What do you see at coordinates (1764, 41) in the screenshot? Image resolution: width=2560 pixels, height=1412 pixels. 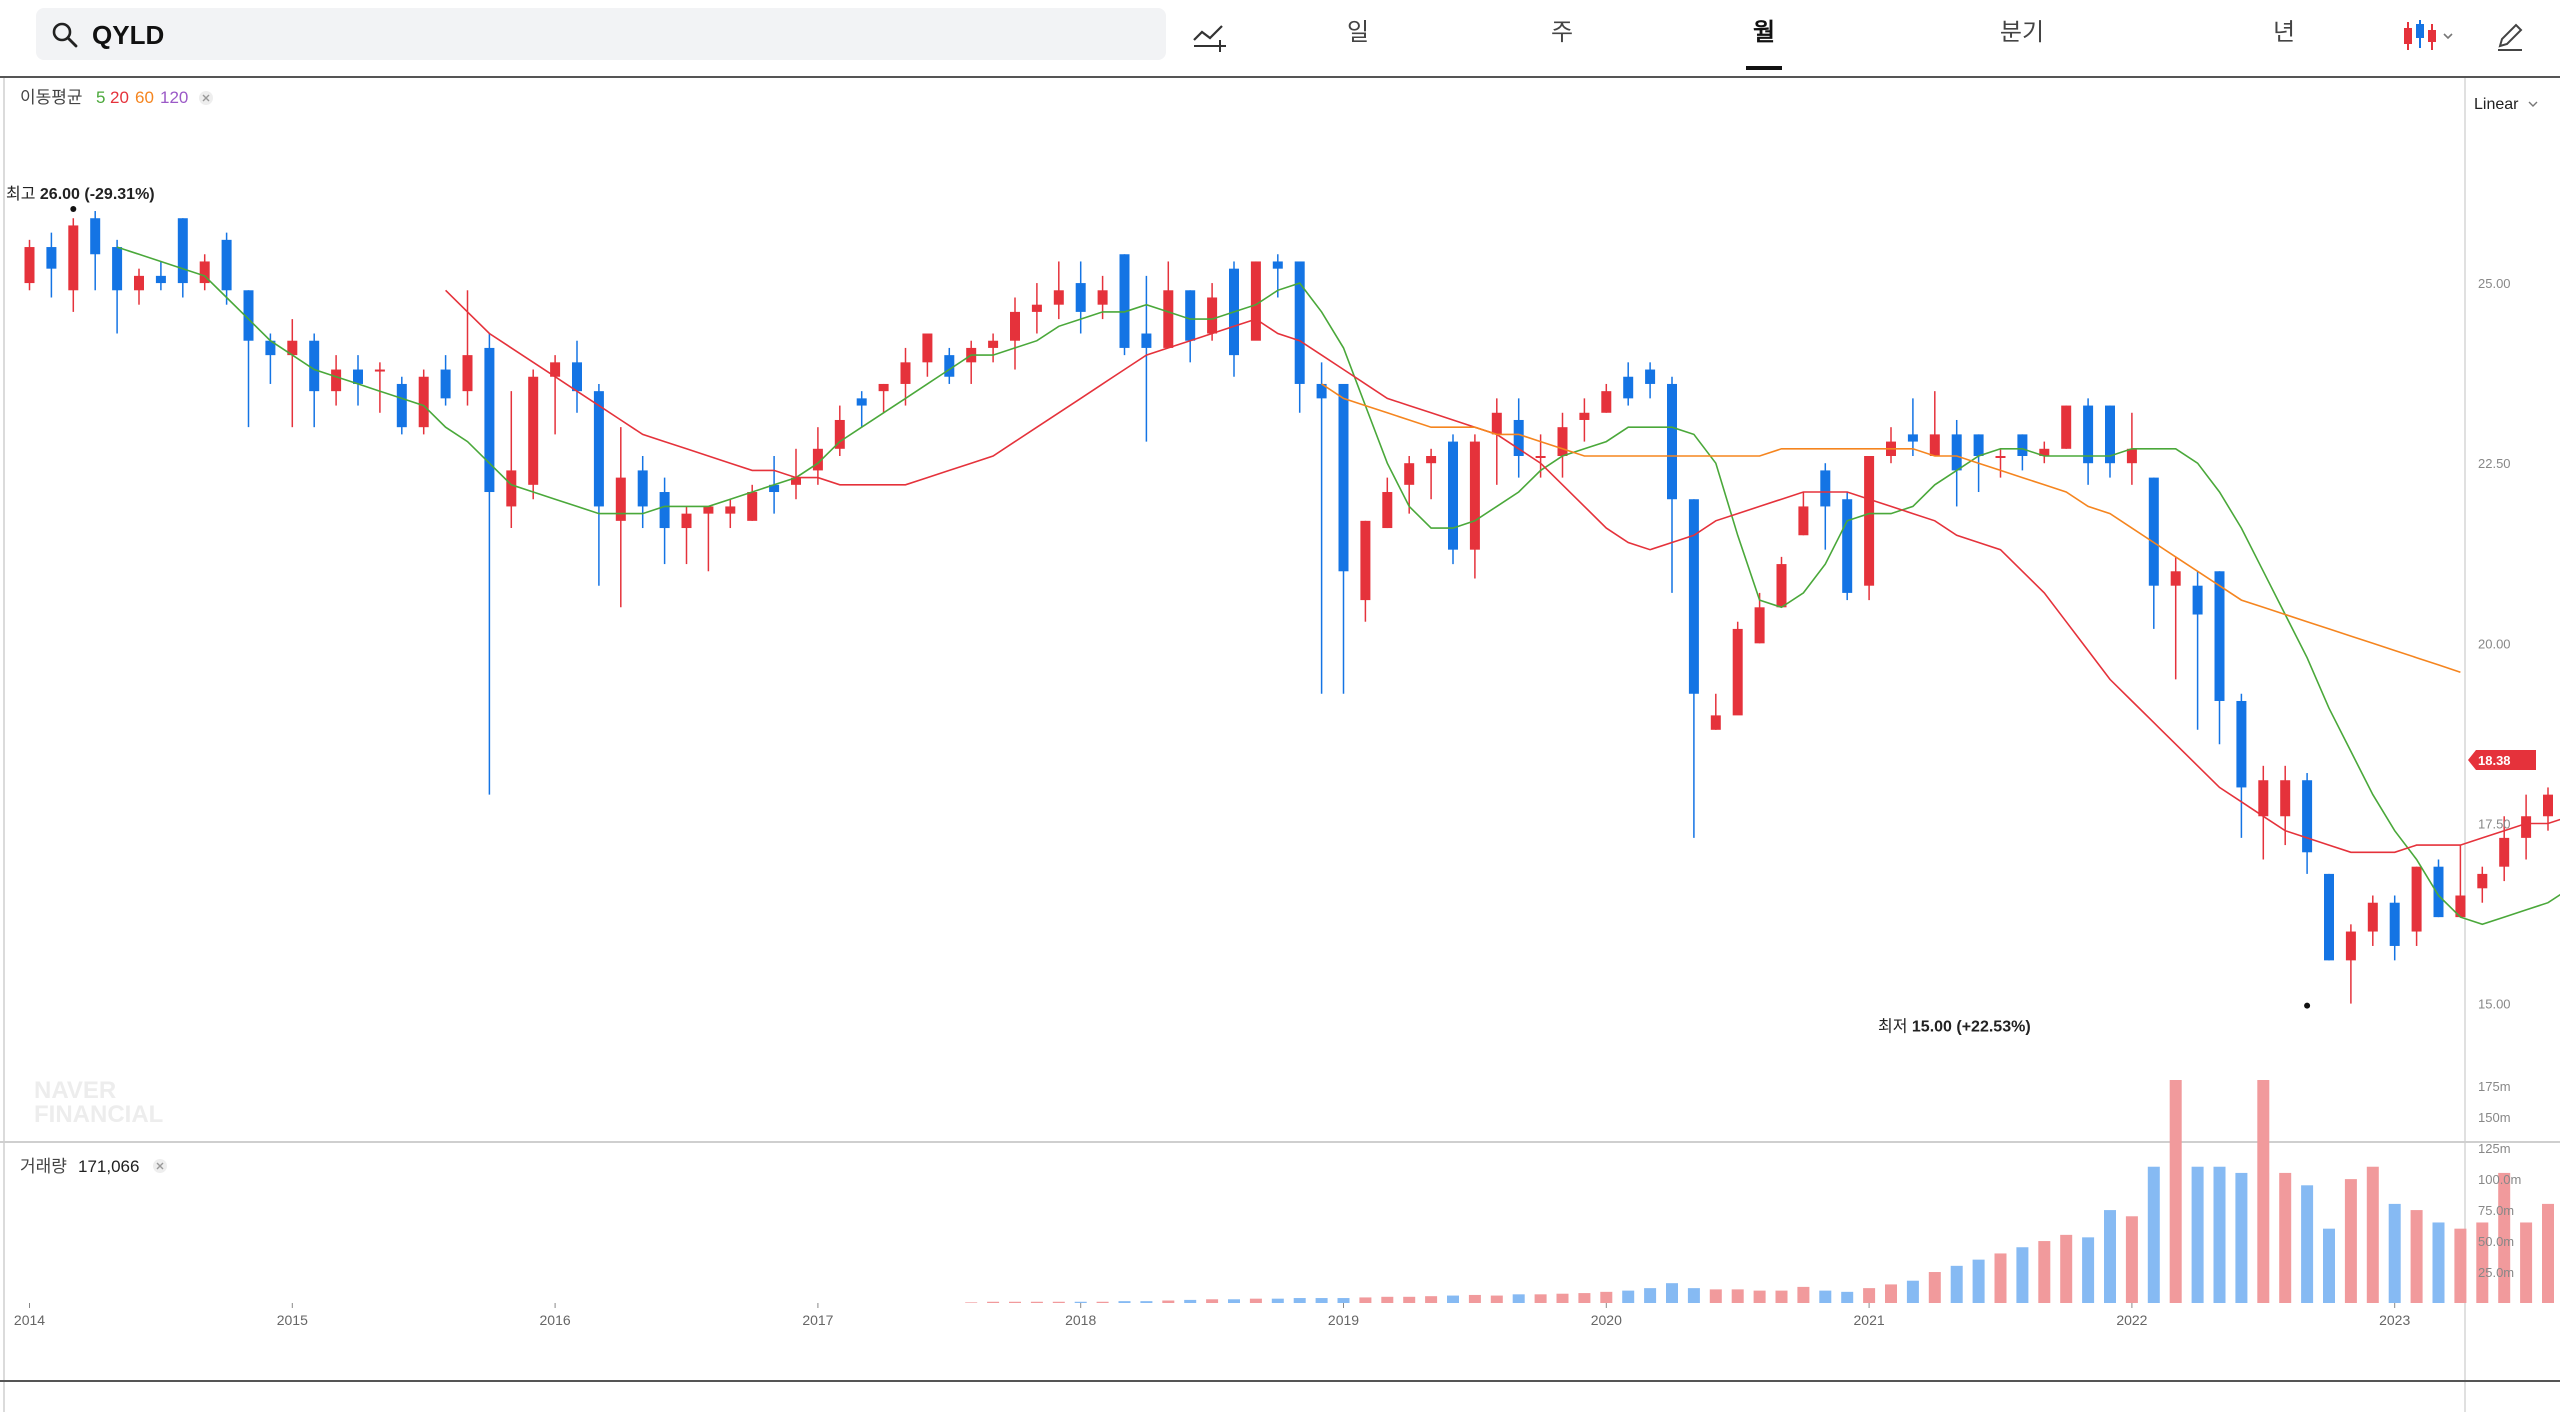 I see `tab-month: 월` at bounding box center [1764, 41].